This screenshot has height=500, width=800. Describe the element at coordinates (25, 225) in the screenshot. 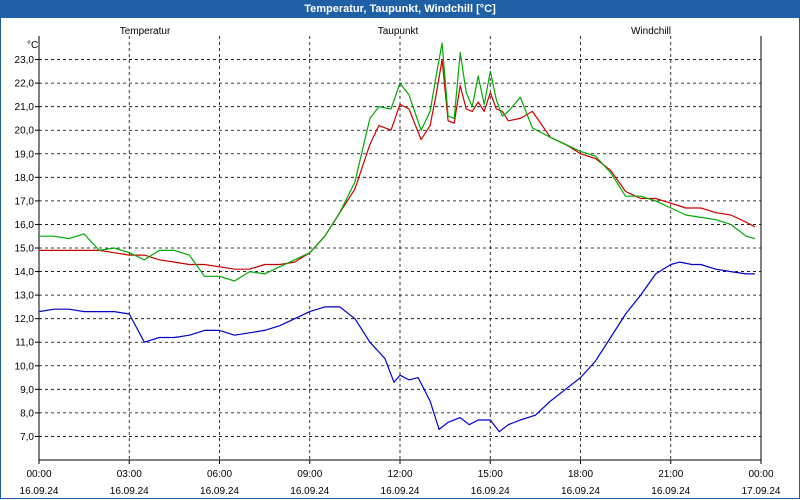

I see `y-tick-label: 16,0` at that location.